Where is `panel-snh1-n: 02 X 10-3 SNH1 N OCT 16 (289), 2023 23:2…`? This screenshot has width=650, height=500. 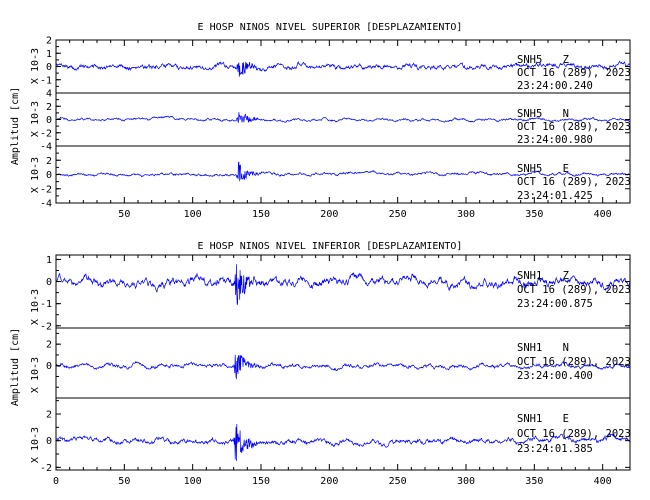
panel-snh1-n: 02 X 10-3 SNH1 N OCT 16 (289), 2023 23:2… is located at coordinates (330, 363).